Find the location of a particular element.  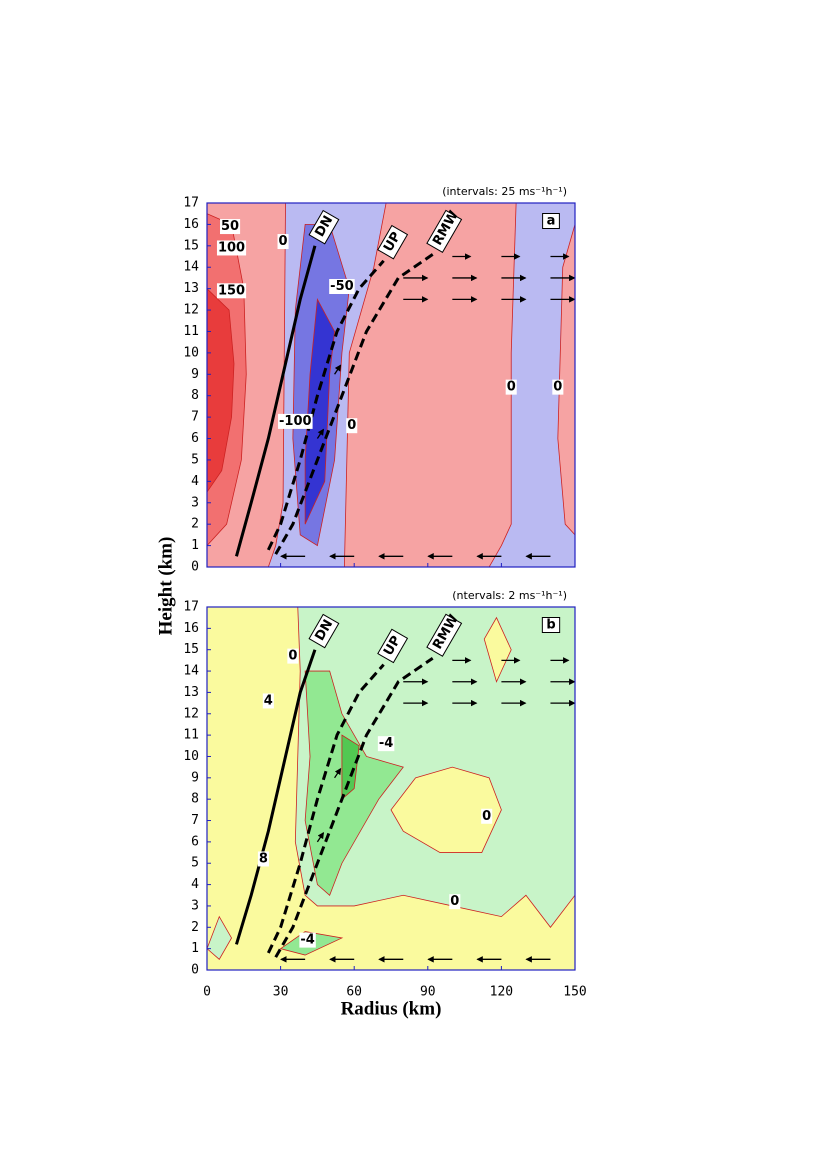

contour-label: 8 is located at coordinates (263, 858).